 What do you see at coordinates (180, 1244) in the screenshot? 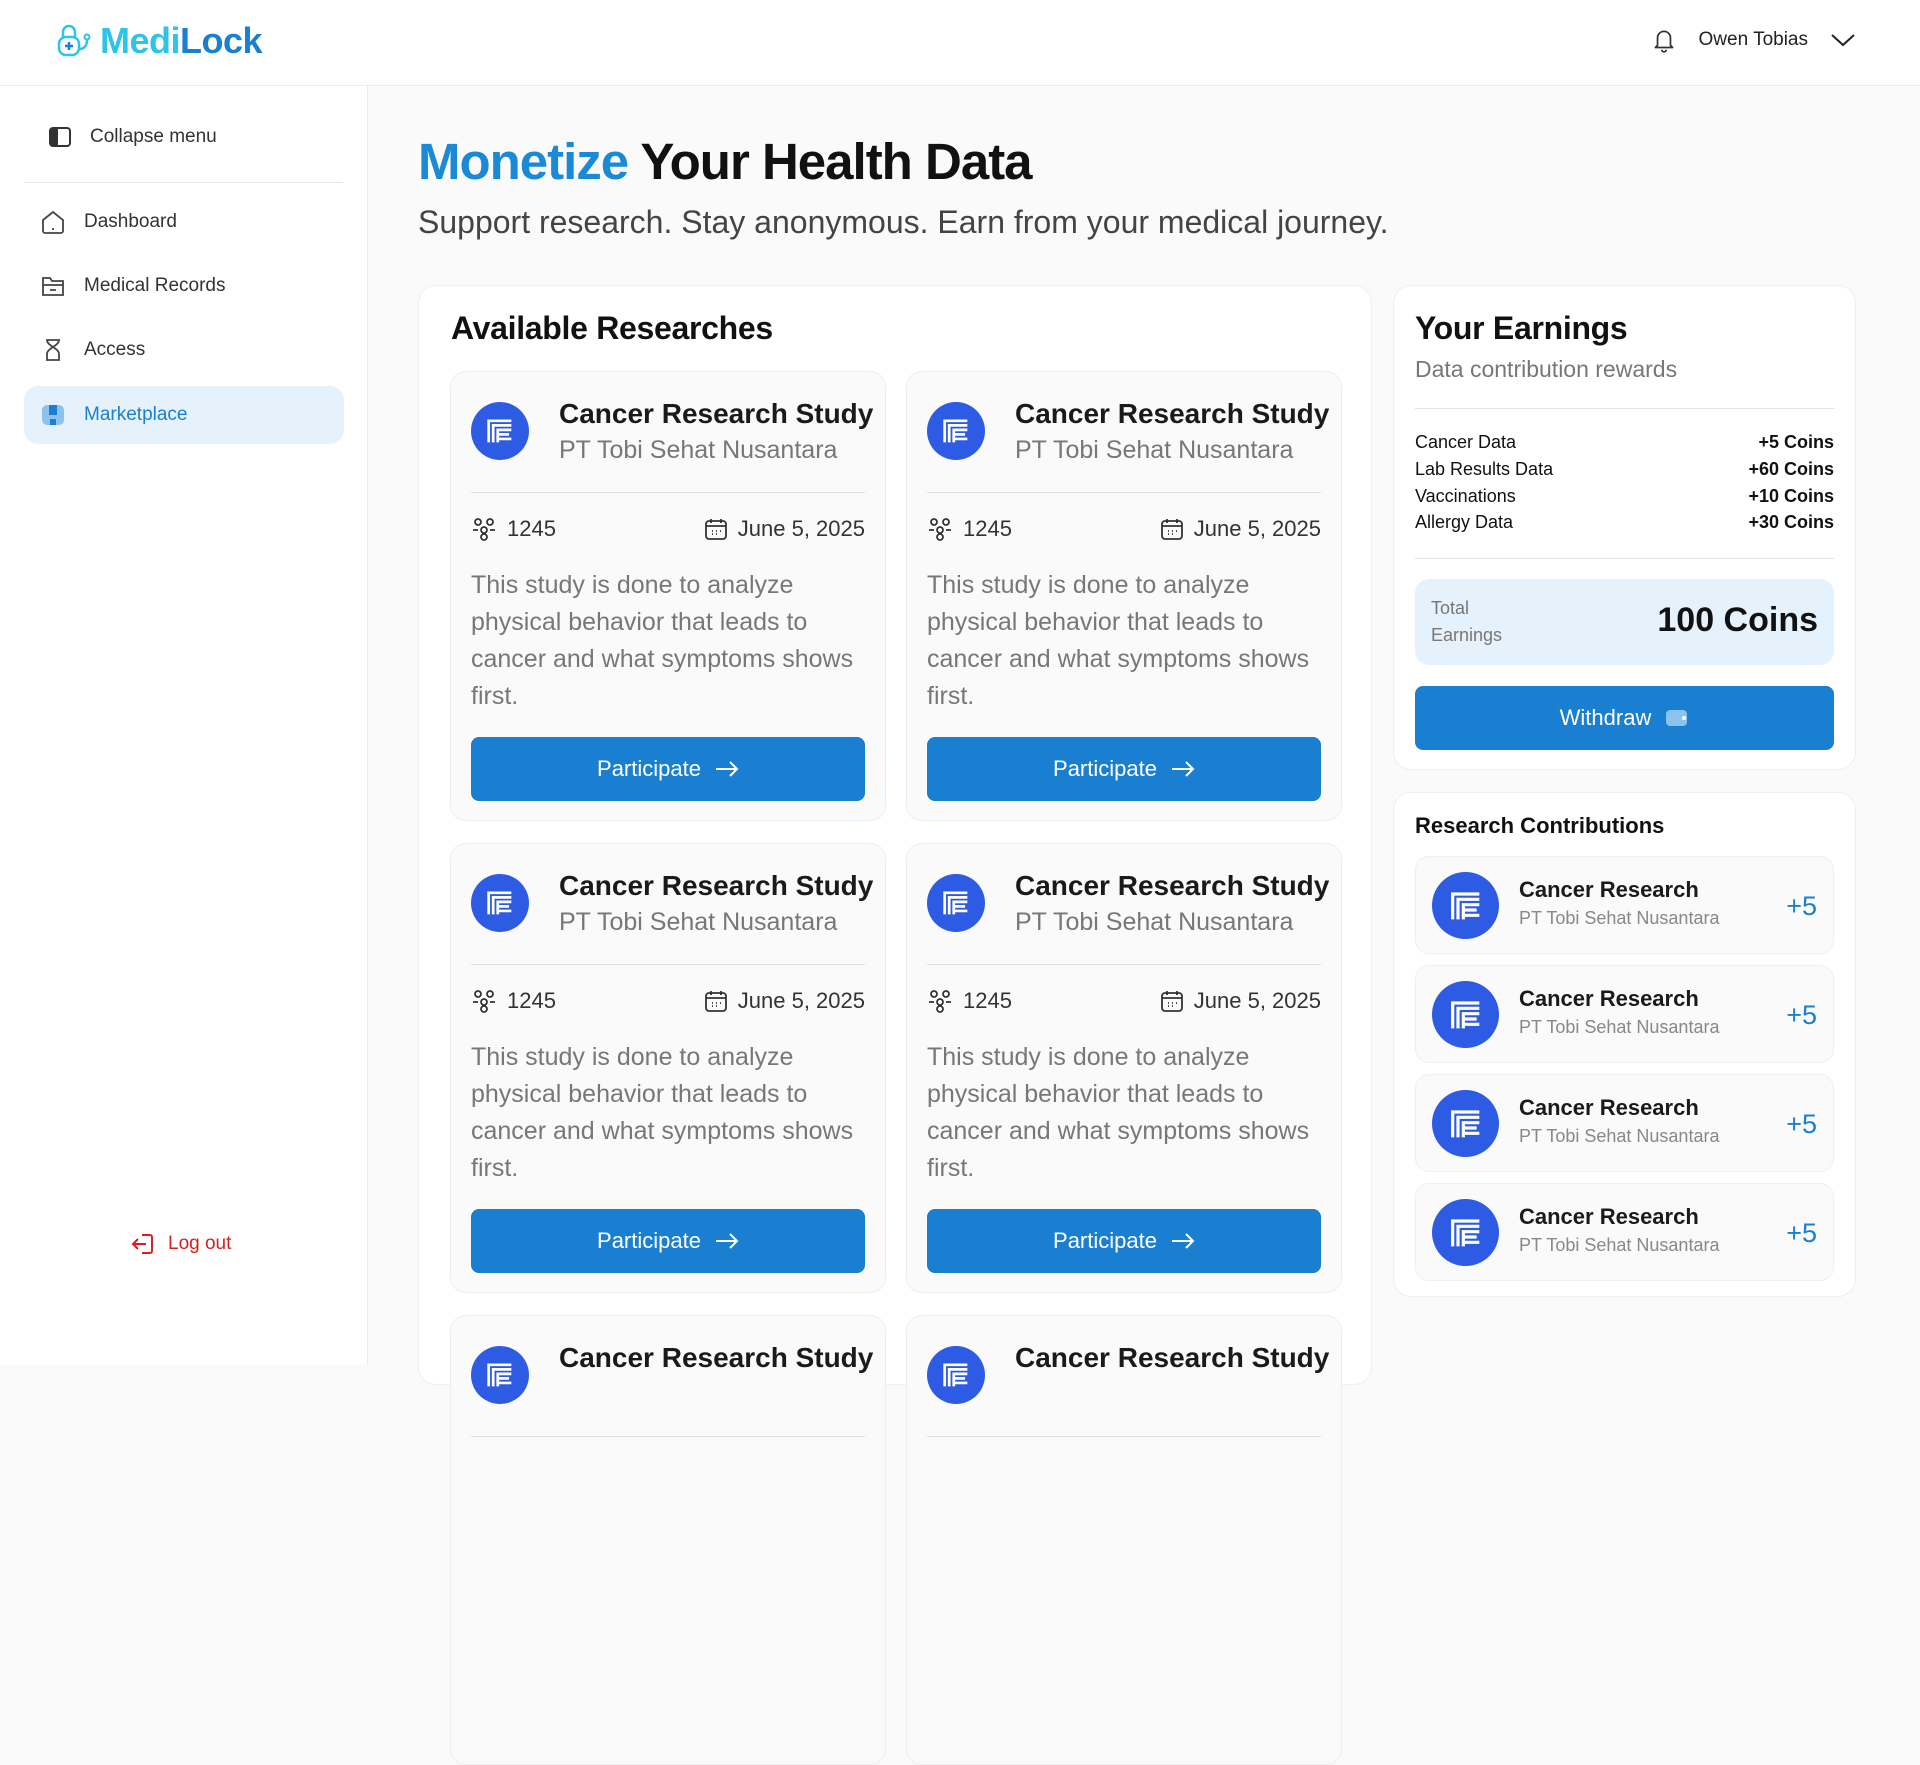
I see `logout-button: Log out` at bounding box center [180, 1244].